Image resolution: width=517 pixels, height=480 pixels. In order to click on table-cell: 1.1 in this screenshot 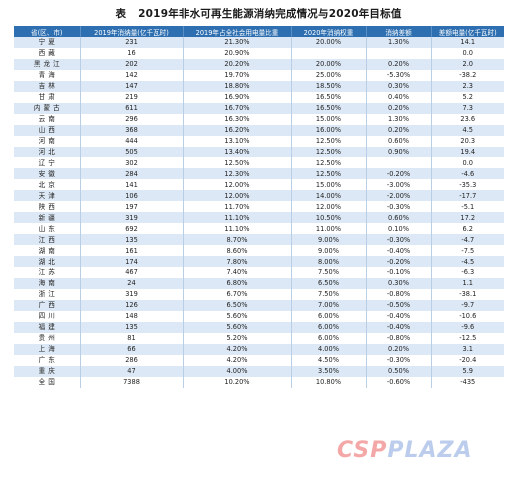, I will do `click(467, 283)`.